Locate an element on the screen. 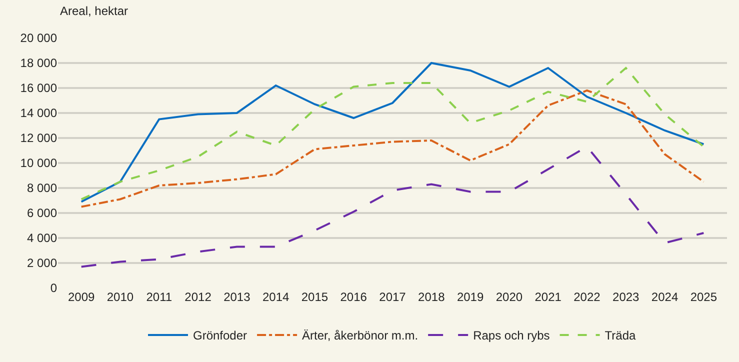 The width and height of the screenshot is (739, 362). y-tick-label: 10 000 is located at coordinates (39, 163).